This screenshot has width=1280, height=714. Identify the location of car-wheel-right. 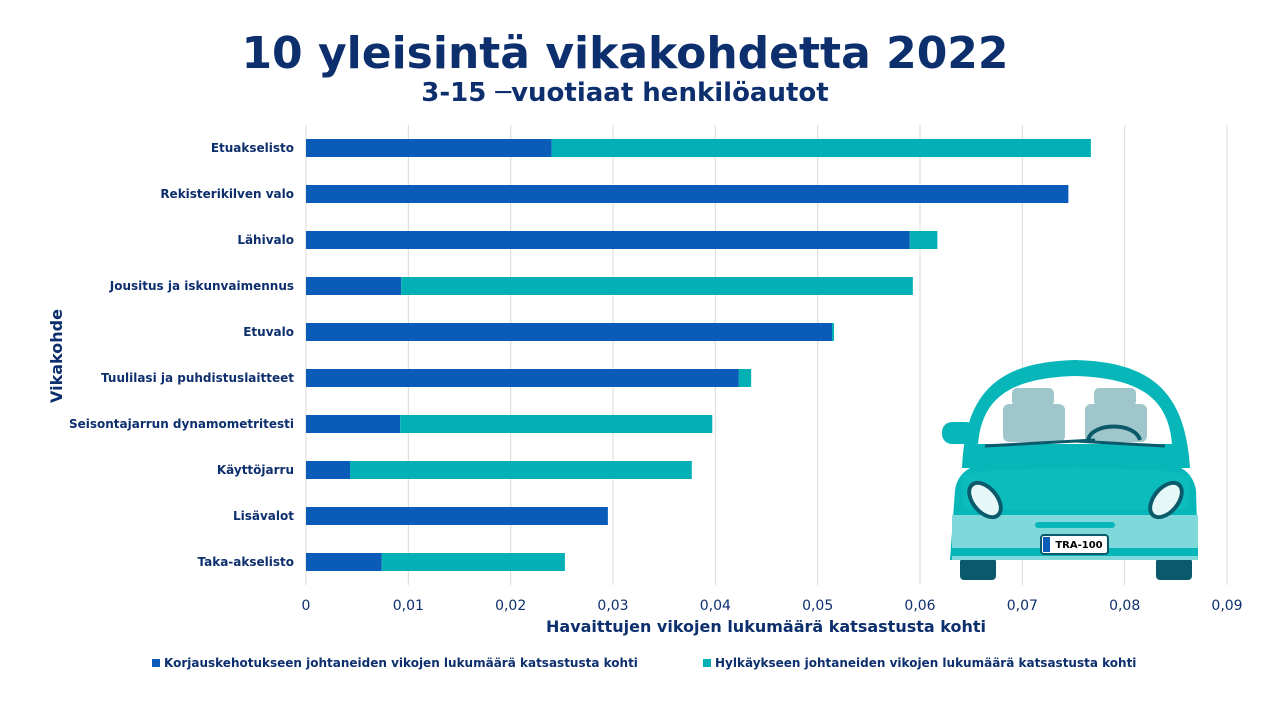
(1174, 569).